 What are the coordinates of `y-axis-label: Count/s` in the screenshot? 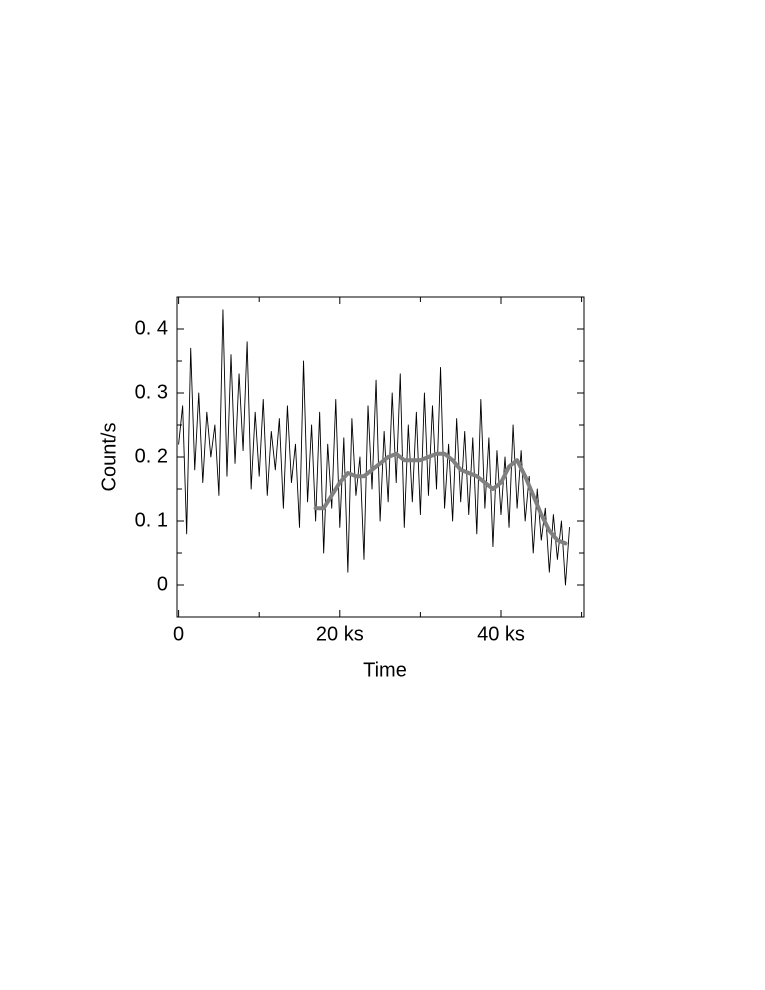 It's located at (109, 457).